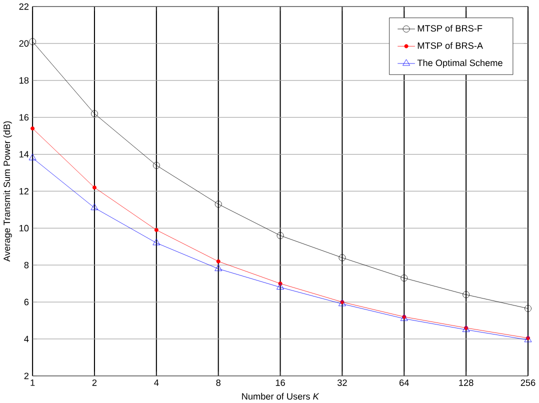  I want to click on y-tick-label: 4, so click(26, 339).